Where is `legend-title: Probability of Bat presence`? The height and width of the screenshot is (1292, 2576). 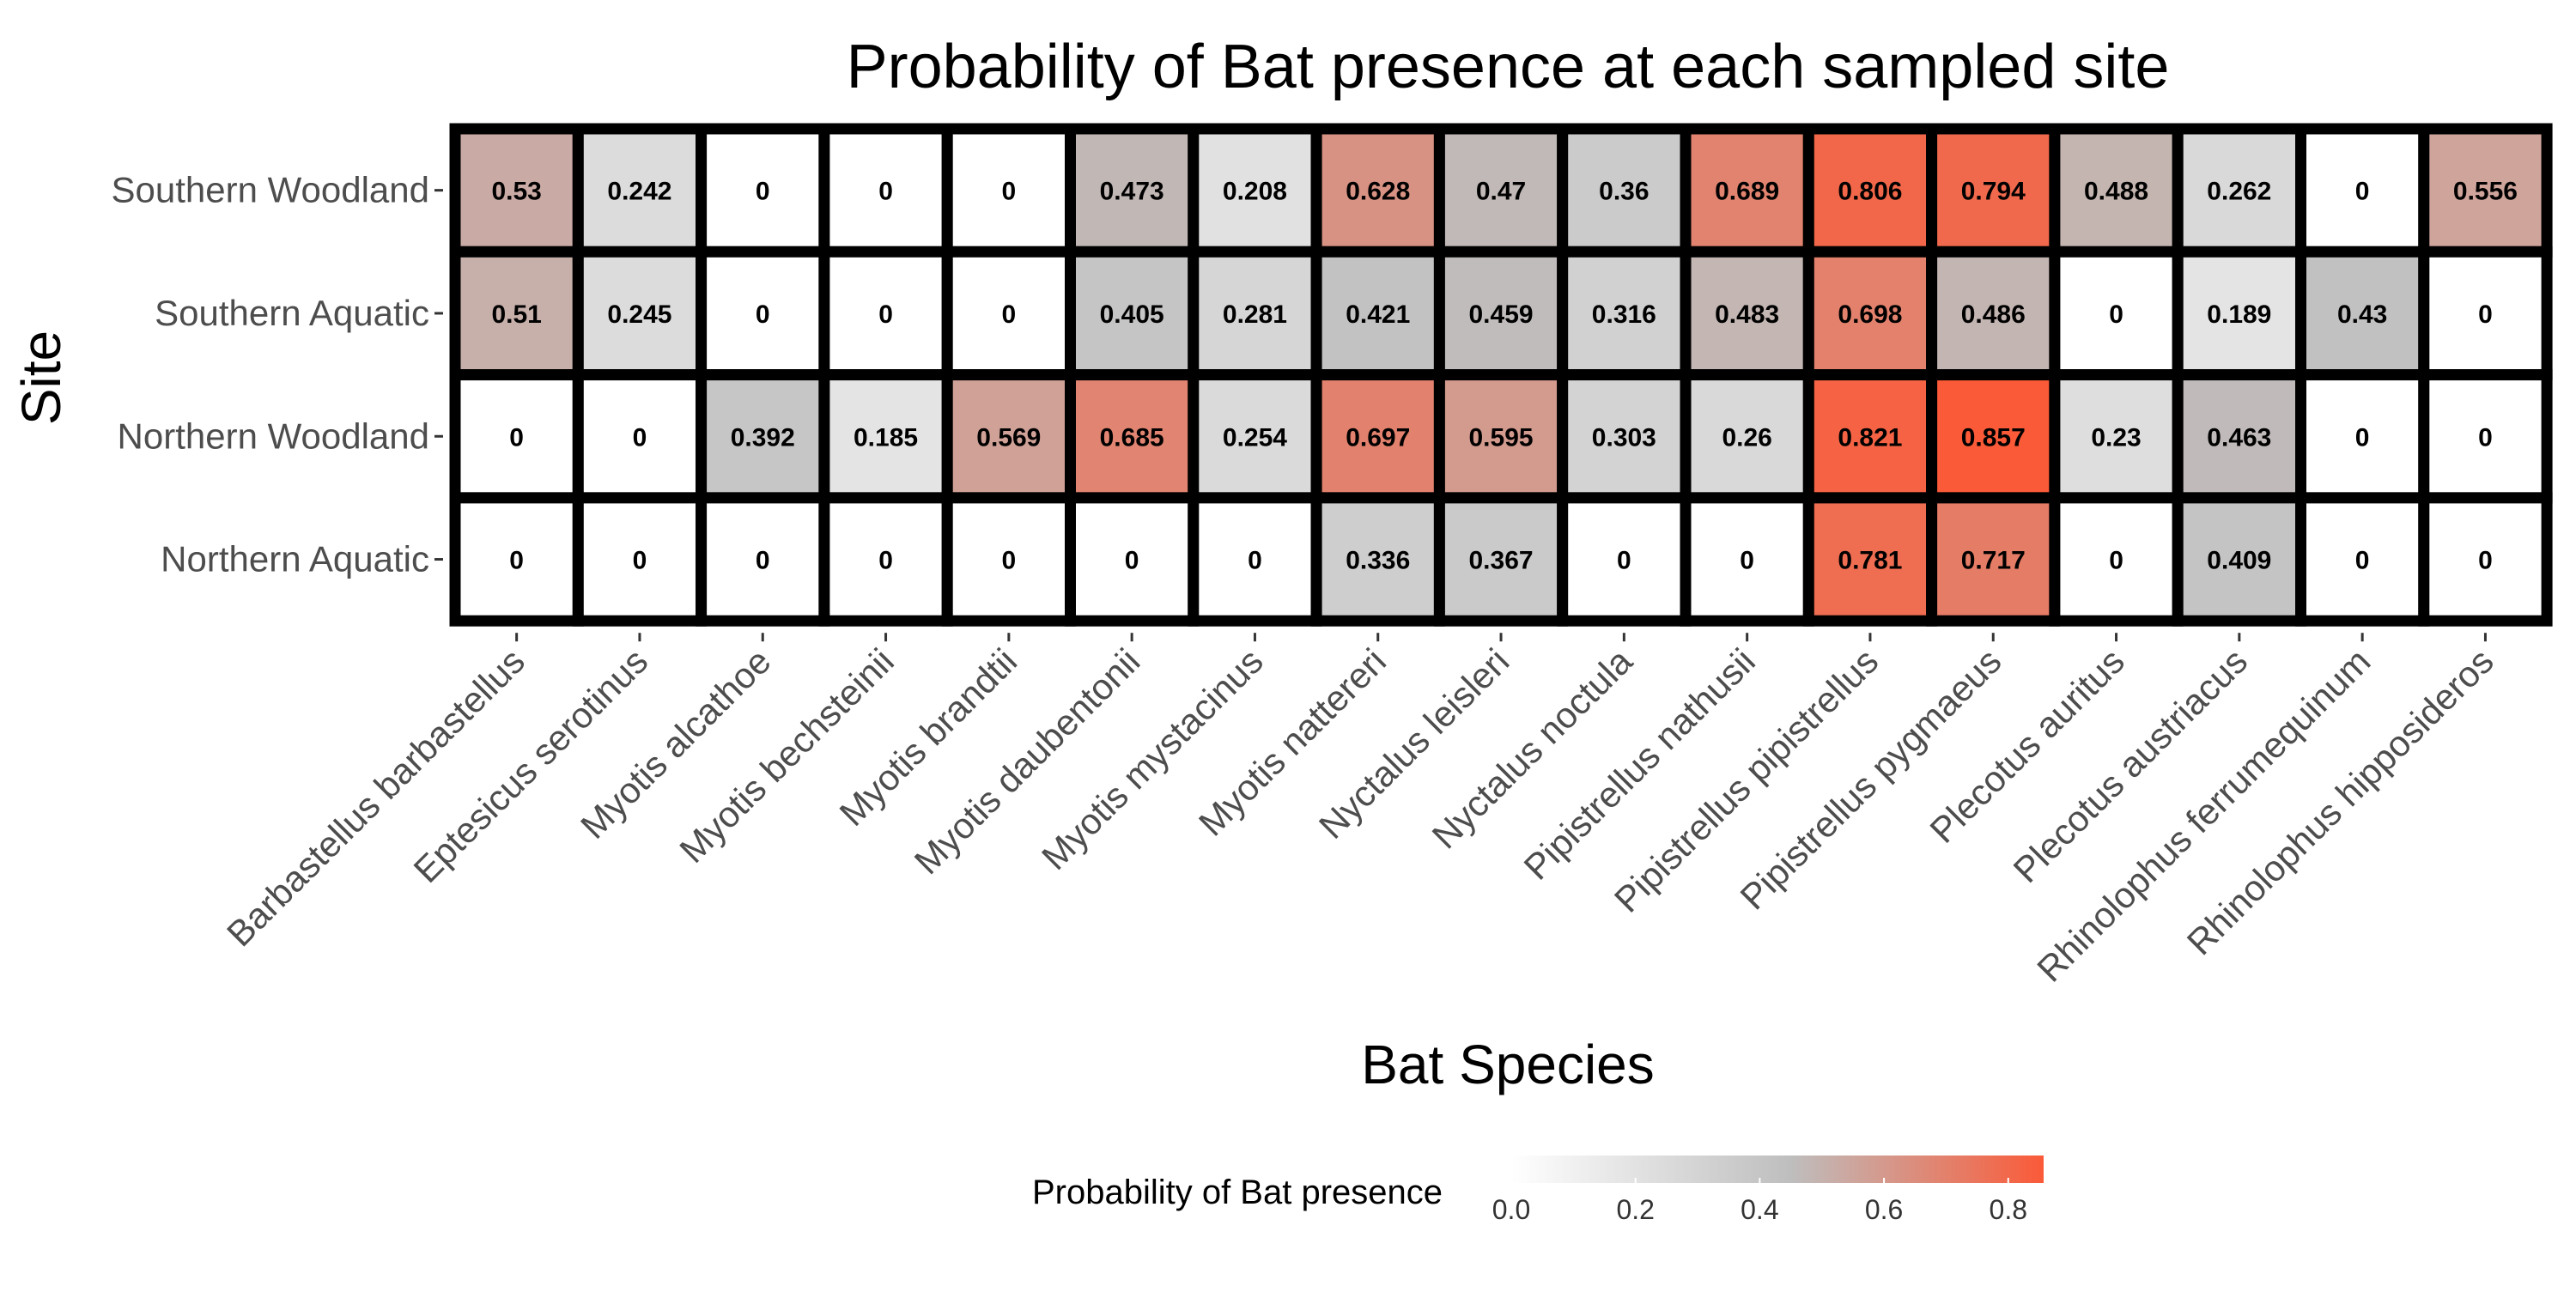
legend-title: Probability of Bat presence is located at coordinates (1237, 1192).